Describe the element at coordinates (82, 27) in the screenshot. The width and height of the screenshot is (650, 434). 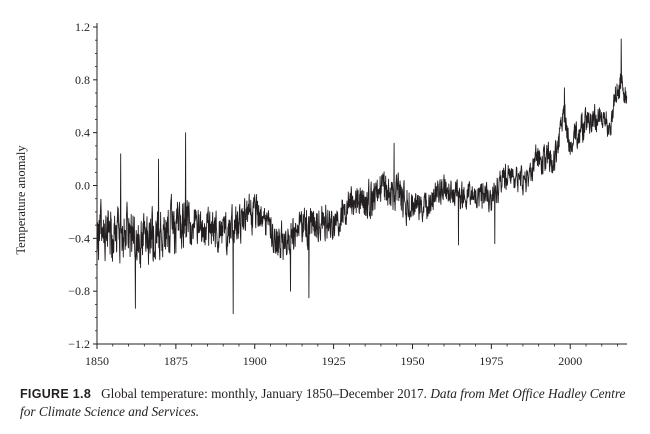
I see `y-tick-label: 1.2` at that location.